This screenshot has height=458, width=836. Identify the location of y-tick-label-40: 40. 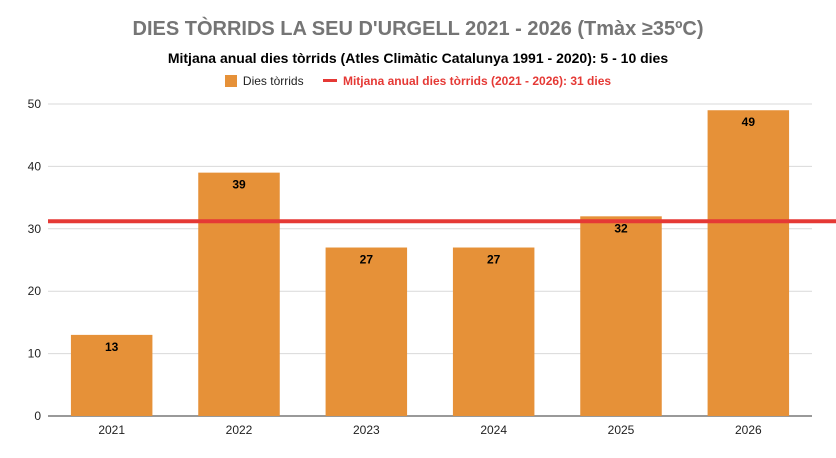
(35, 166).